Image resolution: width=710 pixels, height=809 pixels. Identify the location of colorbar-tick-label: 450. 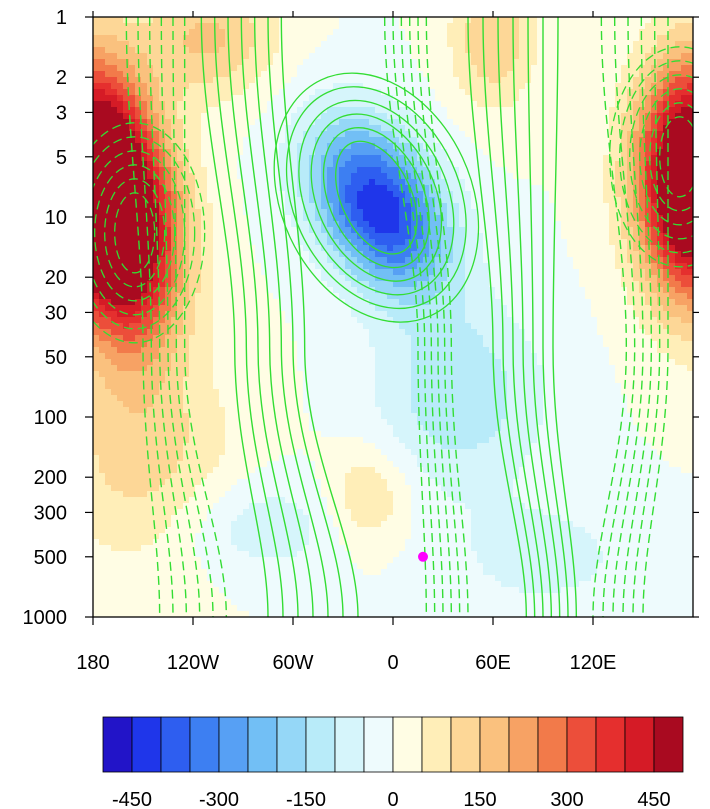
(653, 799).